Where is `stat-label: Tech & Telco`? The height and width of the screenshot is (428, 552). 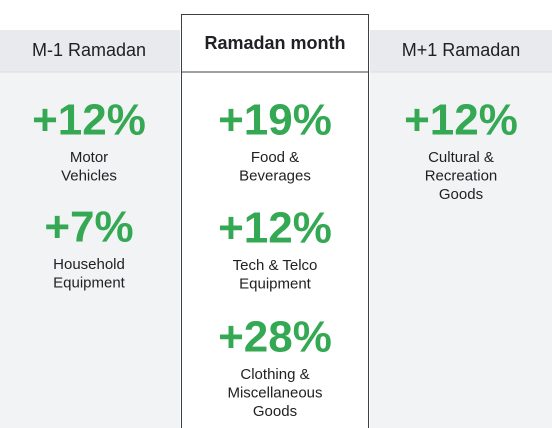
stat-label: Tech & Telco is located at coordinates (275, 265).